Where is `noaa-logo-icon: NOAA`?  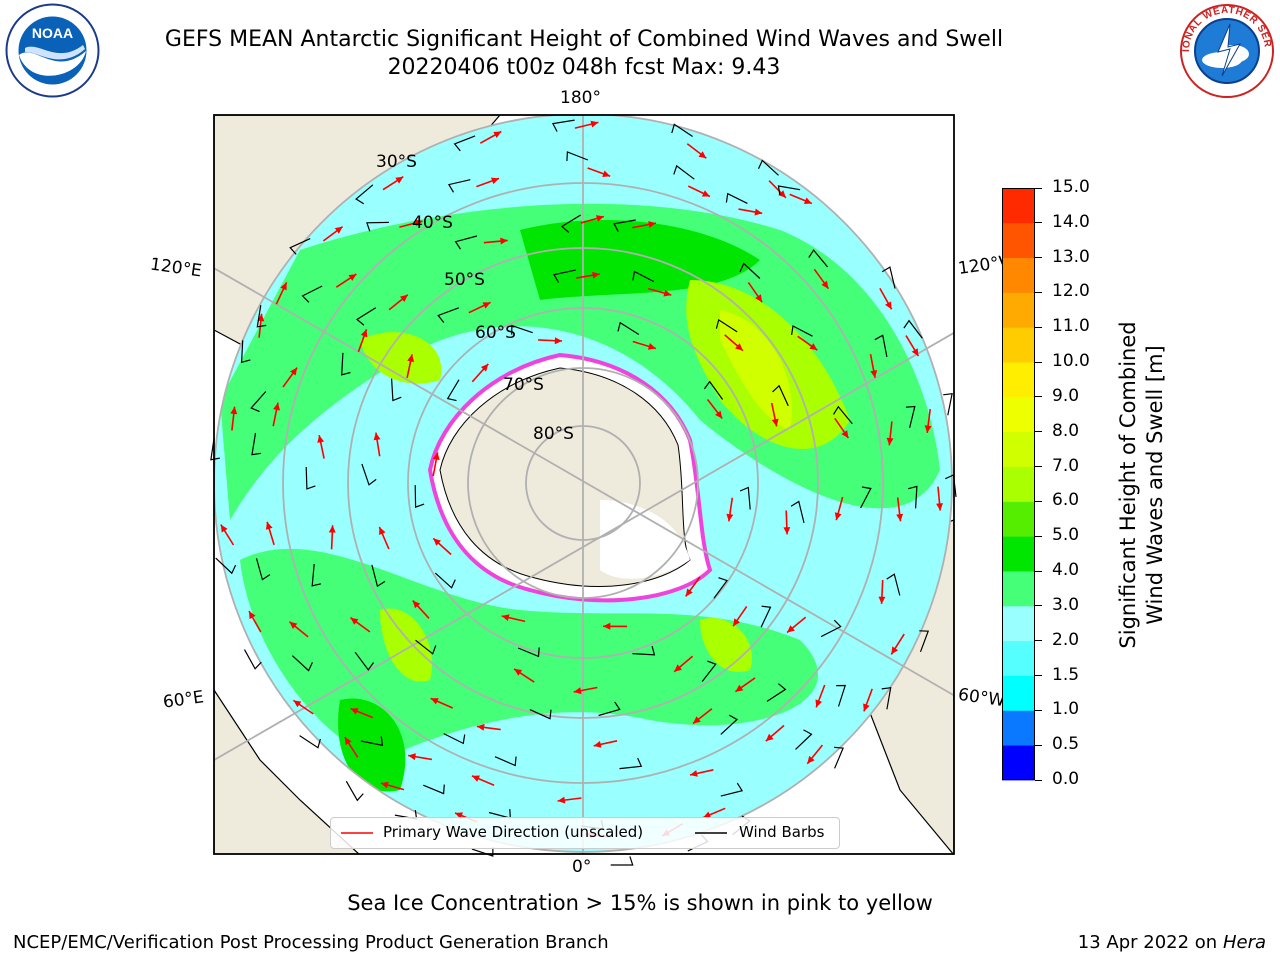 noaa-logo-icon: NOAA is located at coordinates (52, 50).